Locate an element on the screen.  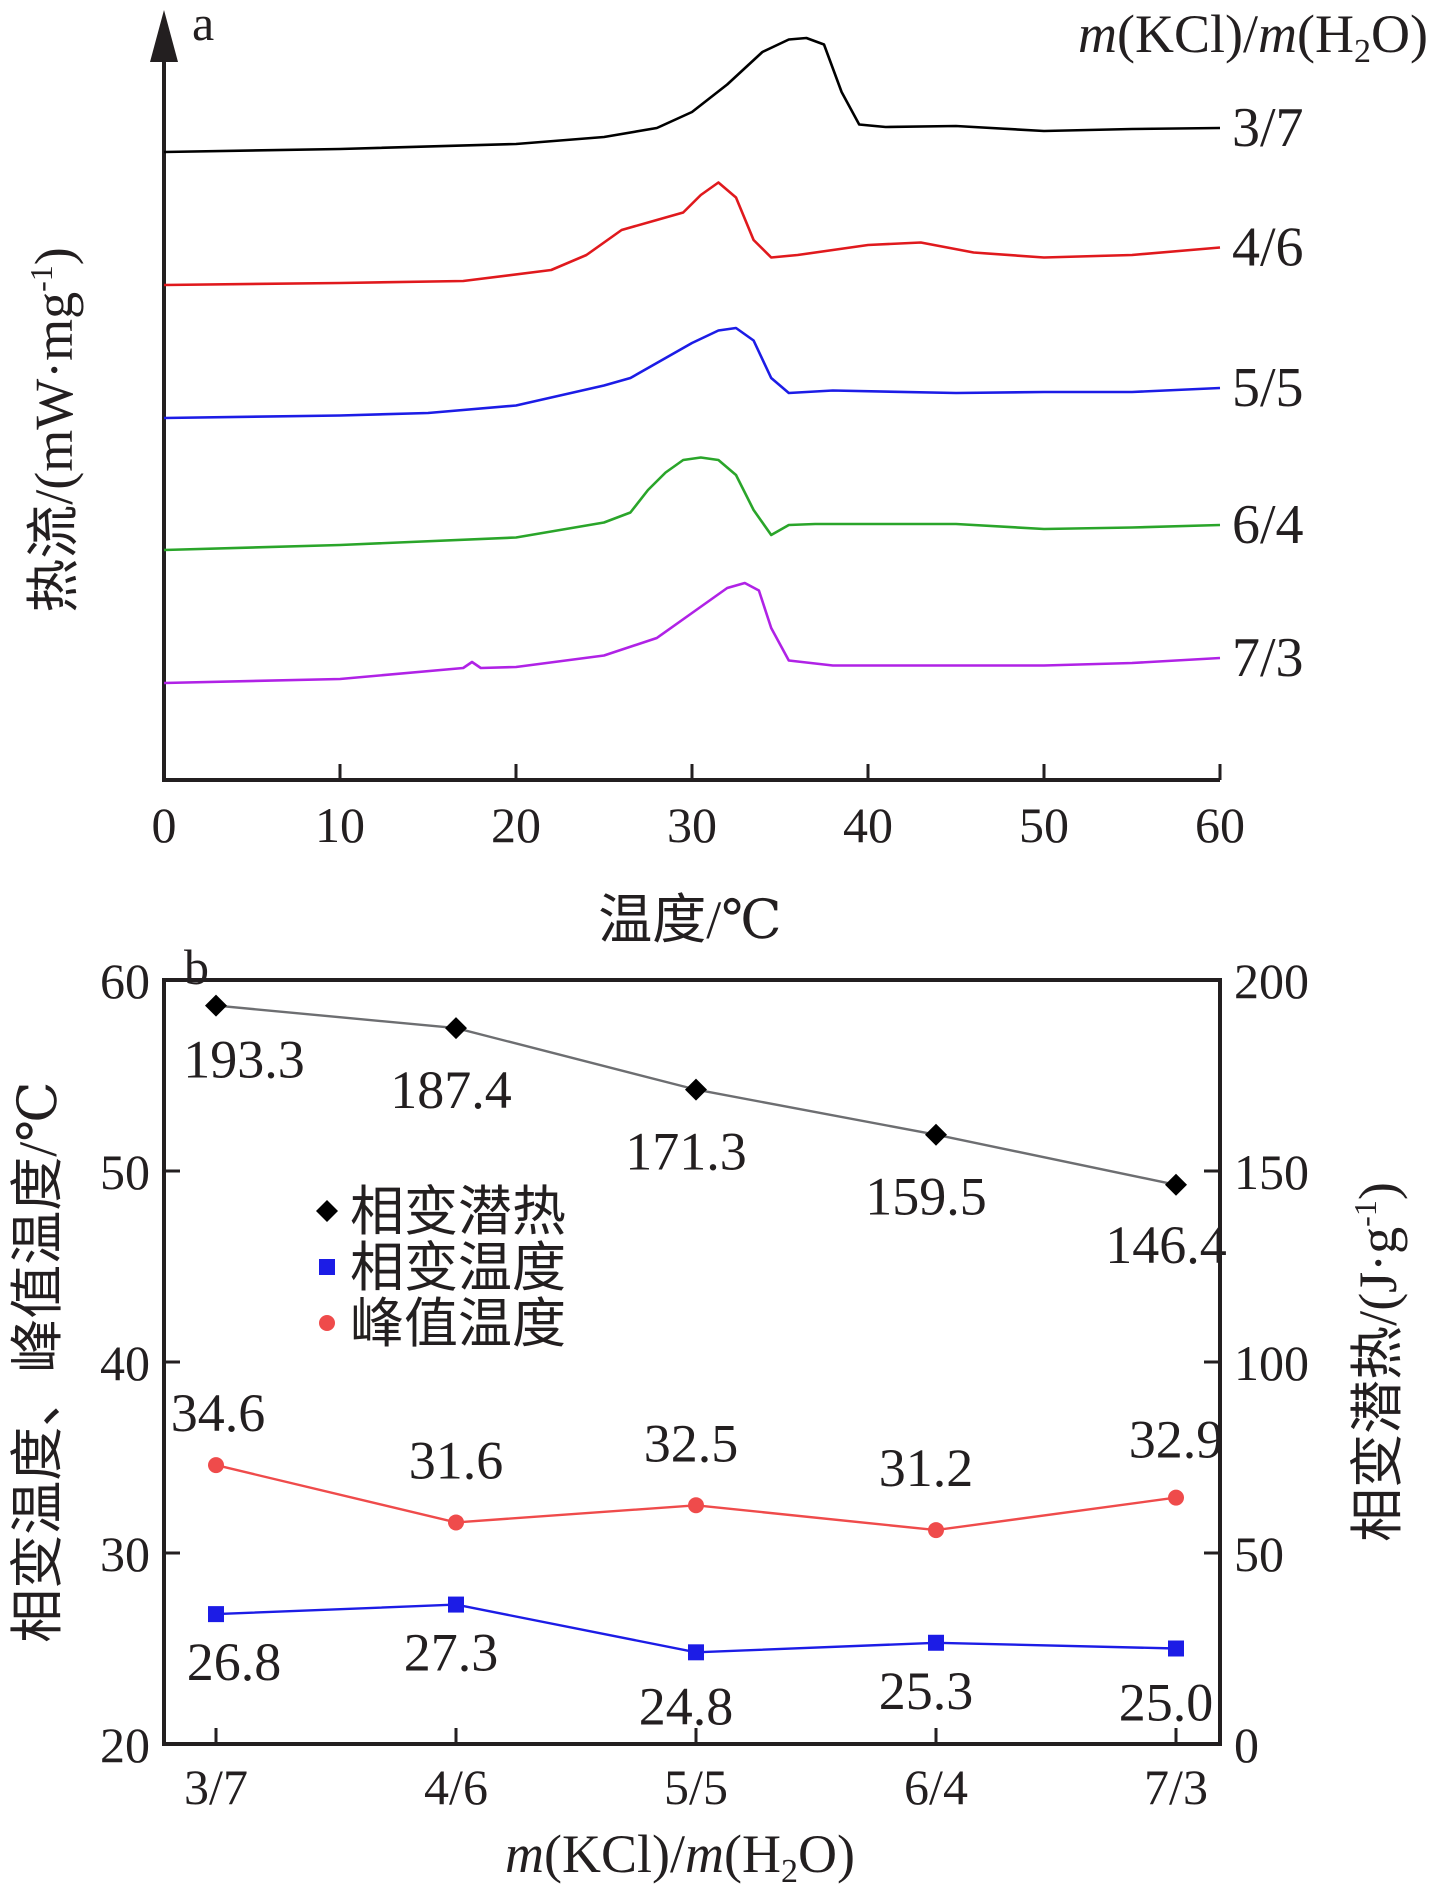
panel-a-curve-label: 3/7 is located at coordinates (1268, 128).